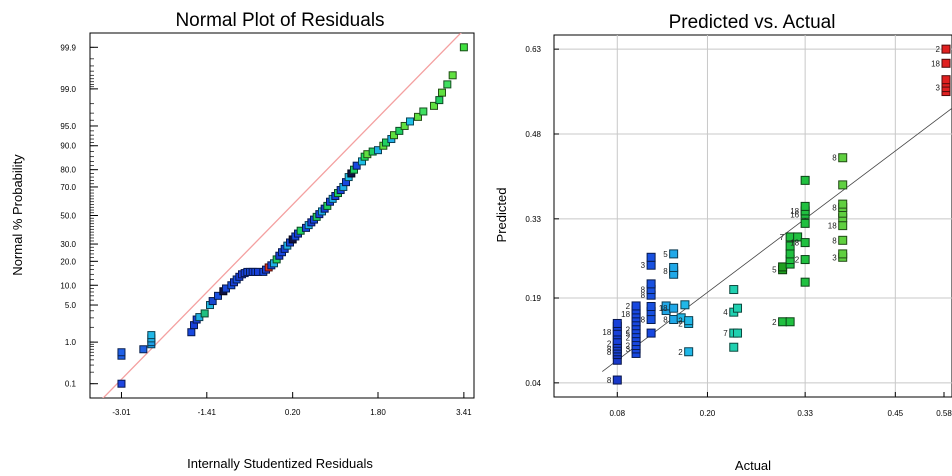 This screenshot has height=476, width=952. What do you see at coordinates (68, 187) in the screenshot?
I see `y-tick-label: 70.0` at bounding box center [68, 187].